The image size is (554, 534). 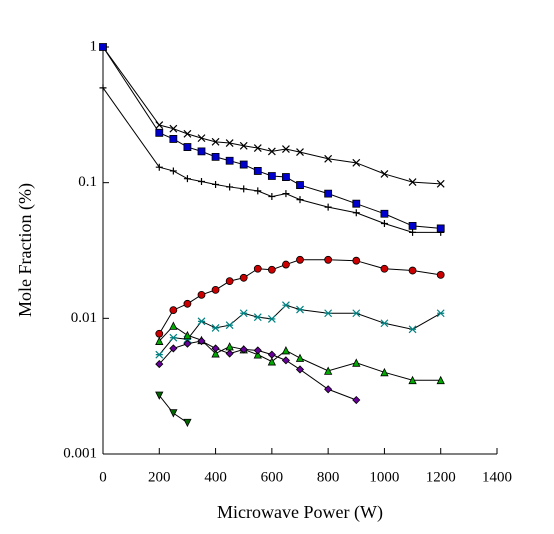 What do you see at coordinates (159, 477) in the screenshot?
I see `x-tick-label: 200` at bounding box center [159, 477].